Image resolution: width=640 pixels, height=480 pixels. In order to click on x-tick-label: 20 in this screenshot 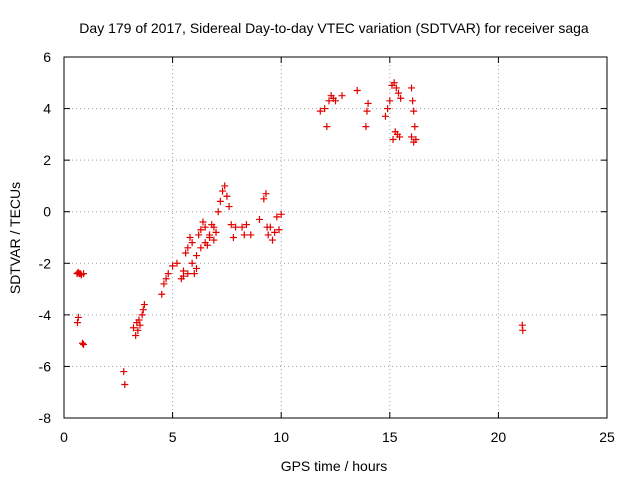, I will do `click(499, 437)`.